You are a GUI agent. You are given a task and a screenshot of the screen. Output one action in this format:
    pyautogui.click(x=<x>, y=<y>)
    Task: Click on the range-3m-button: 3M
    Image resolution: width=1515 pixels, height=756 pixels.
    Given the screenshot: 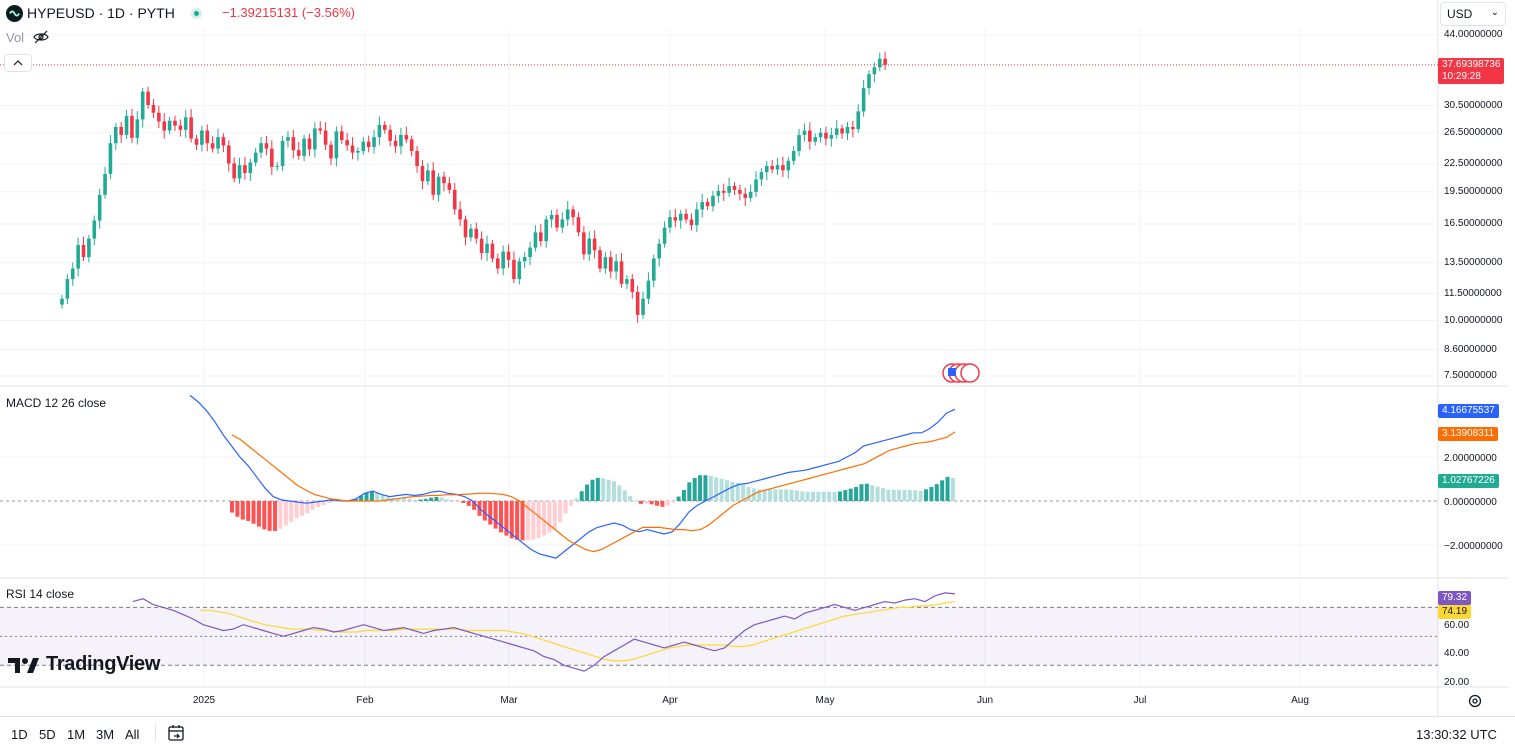 What is the action you would take?
    pyautogui.click(x=105, y=734)
    